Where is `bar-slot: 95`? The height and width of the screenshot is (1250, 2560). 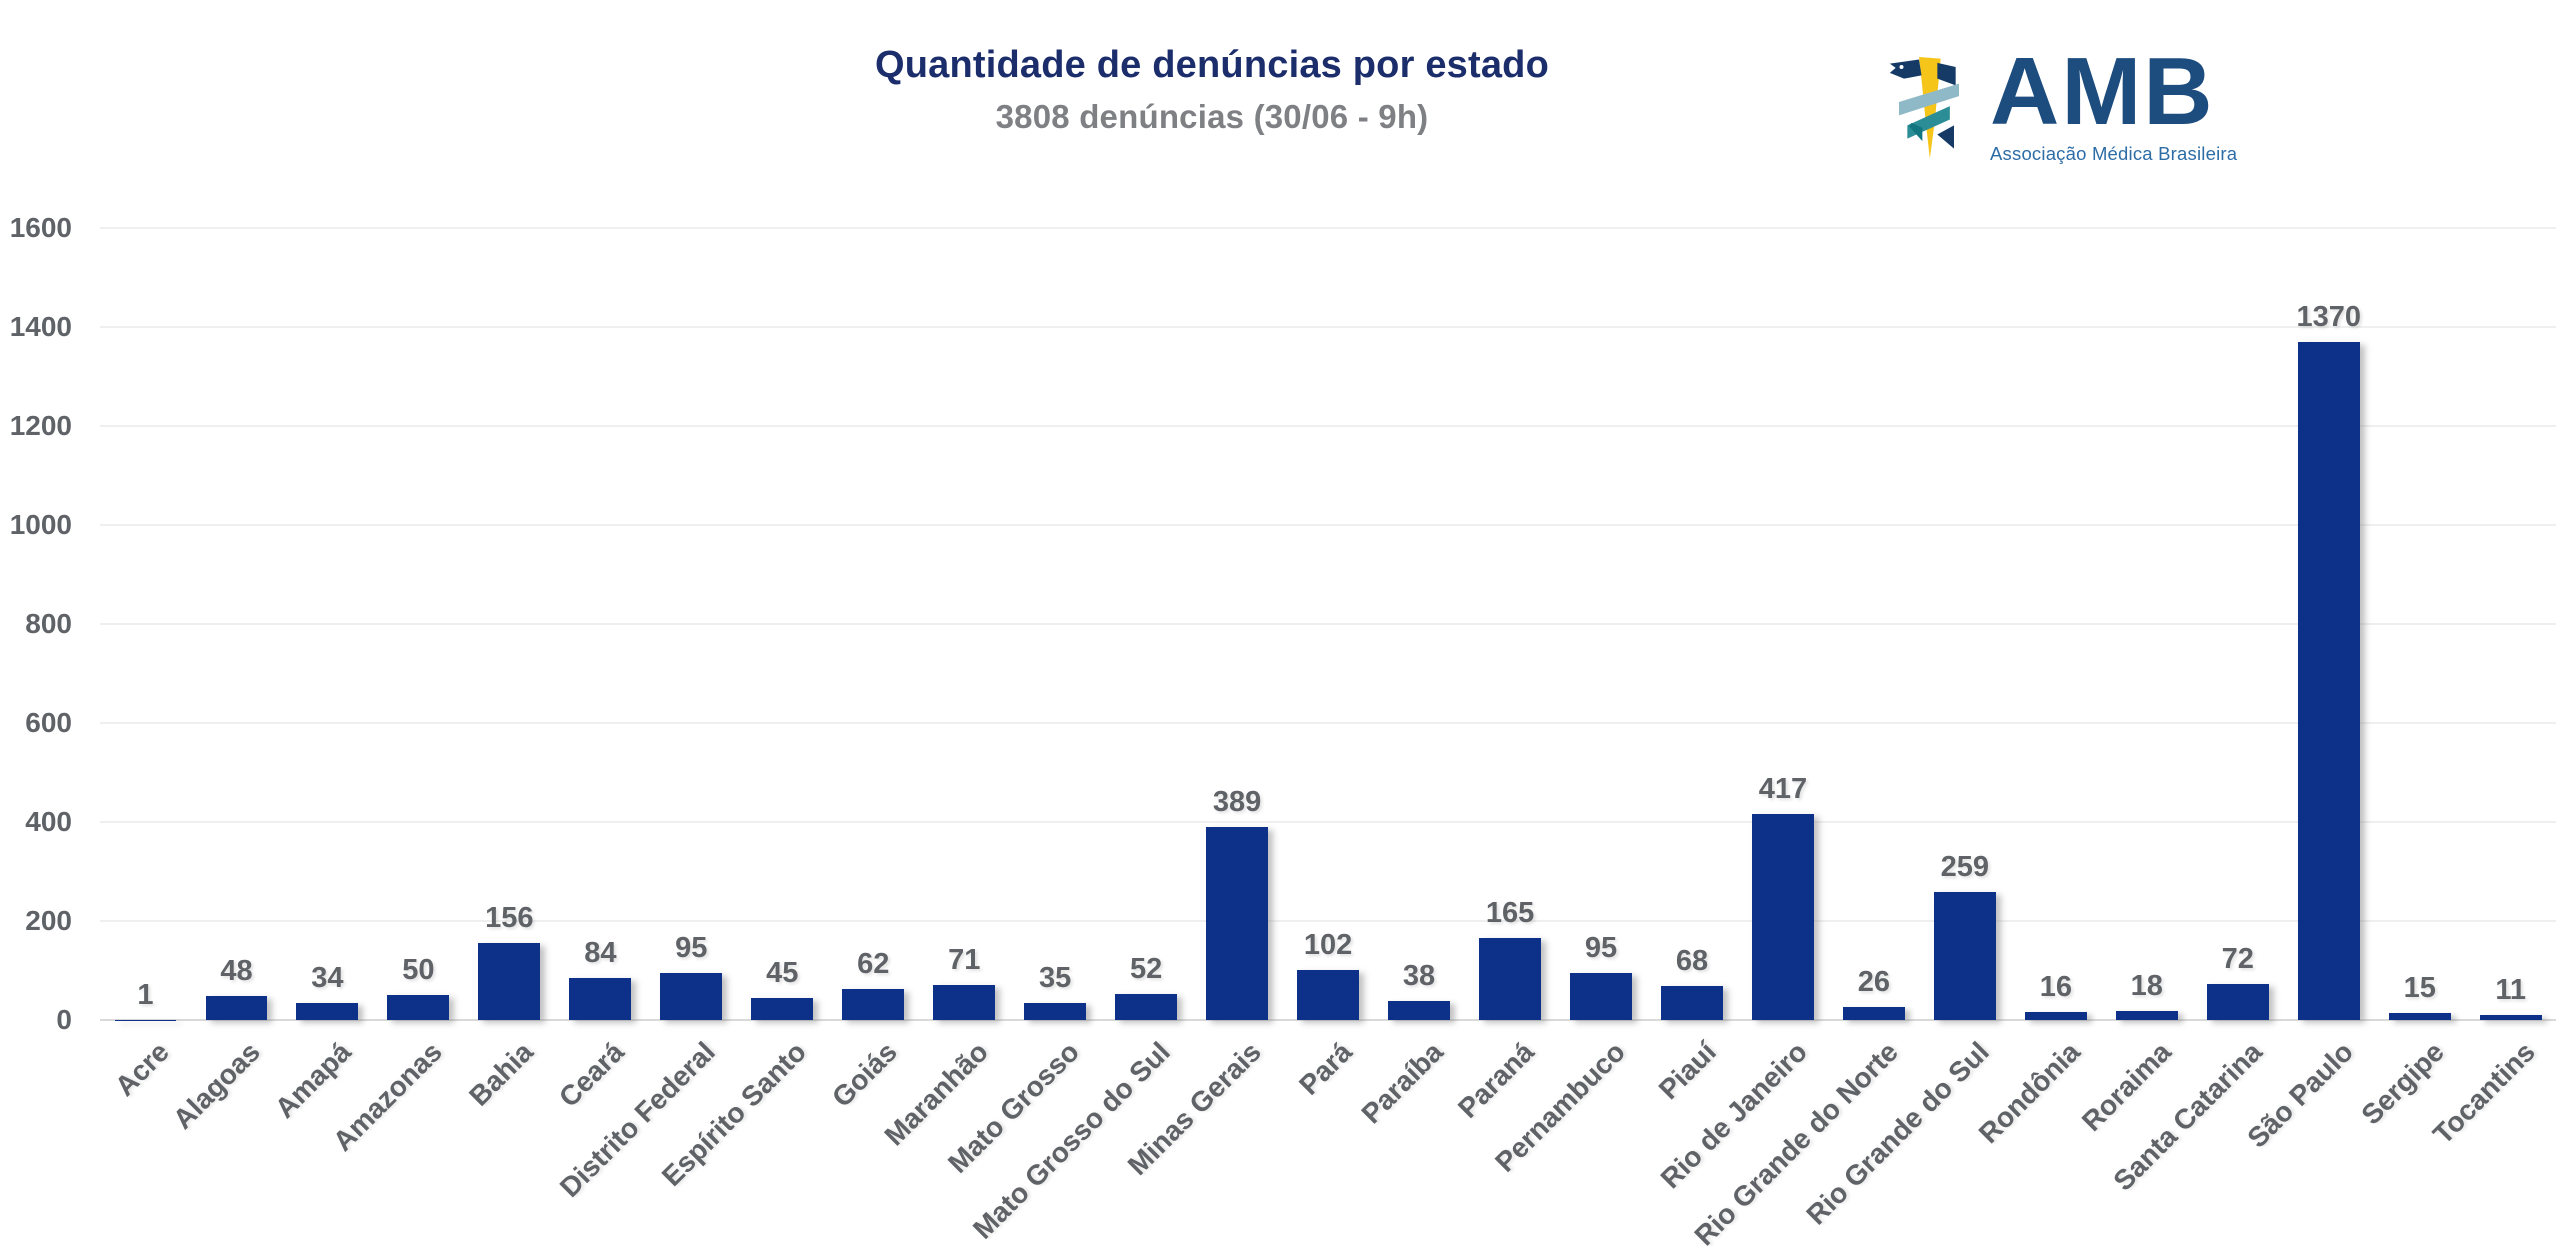
bar-slot: 95 is located at coordinates (1601, 624).